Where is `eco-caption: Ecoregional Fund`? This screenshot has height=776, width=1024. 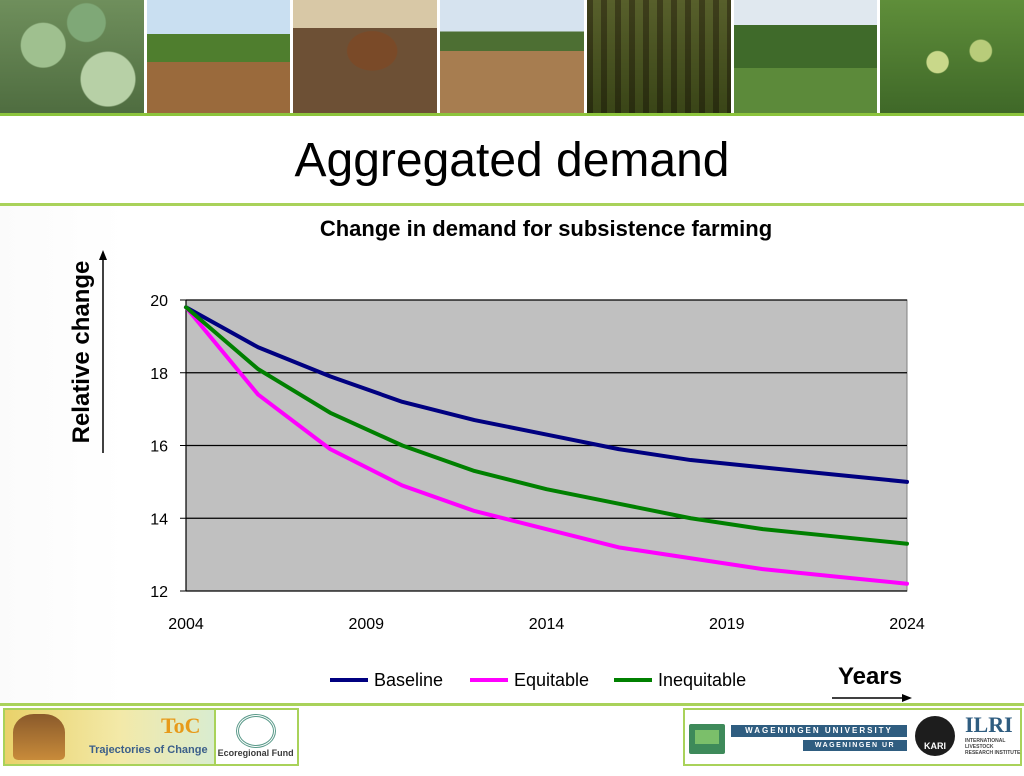
eco-caption: Ecoregional Fund is located at coordinates (255, 753).